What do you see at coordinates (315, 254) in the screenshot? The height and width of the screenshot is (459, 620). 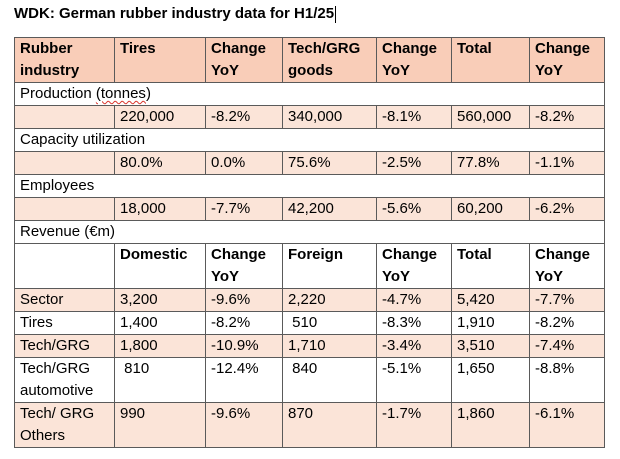 I see `header-cell-text: Foreign` at bounding box center [315, 254].